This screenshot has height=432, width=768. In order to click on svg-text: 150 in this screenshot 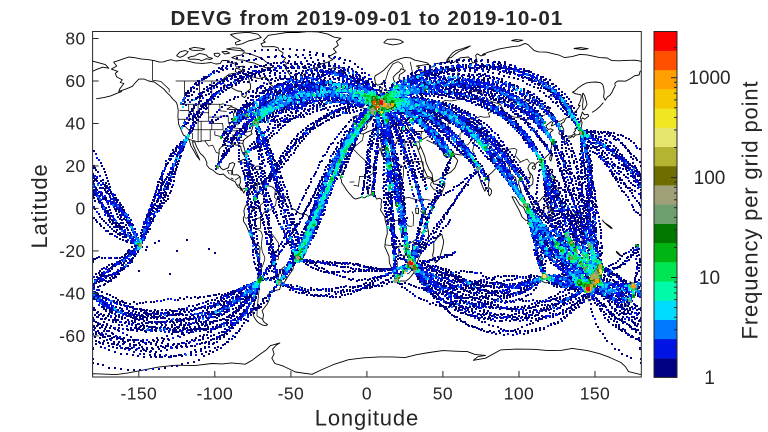, I will do `click(595, 393)`.